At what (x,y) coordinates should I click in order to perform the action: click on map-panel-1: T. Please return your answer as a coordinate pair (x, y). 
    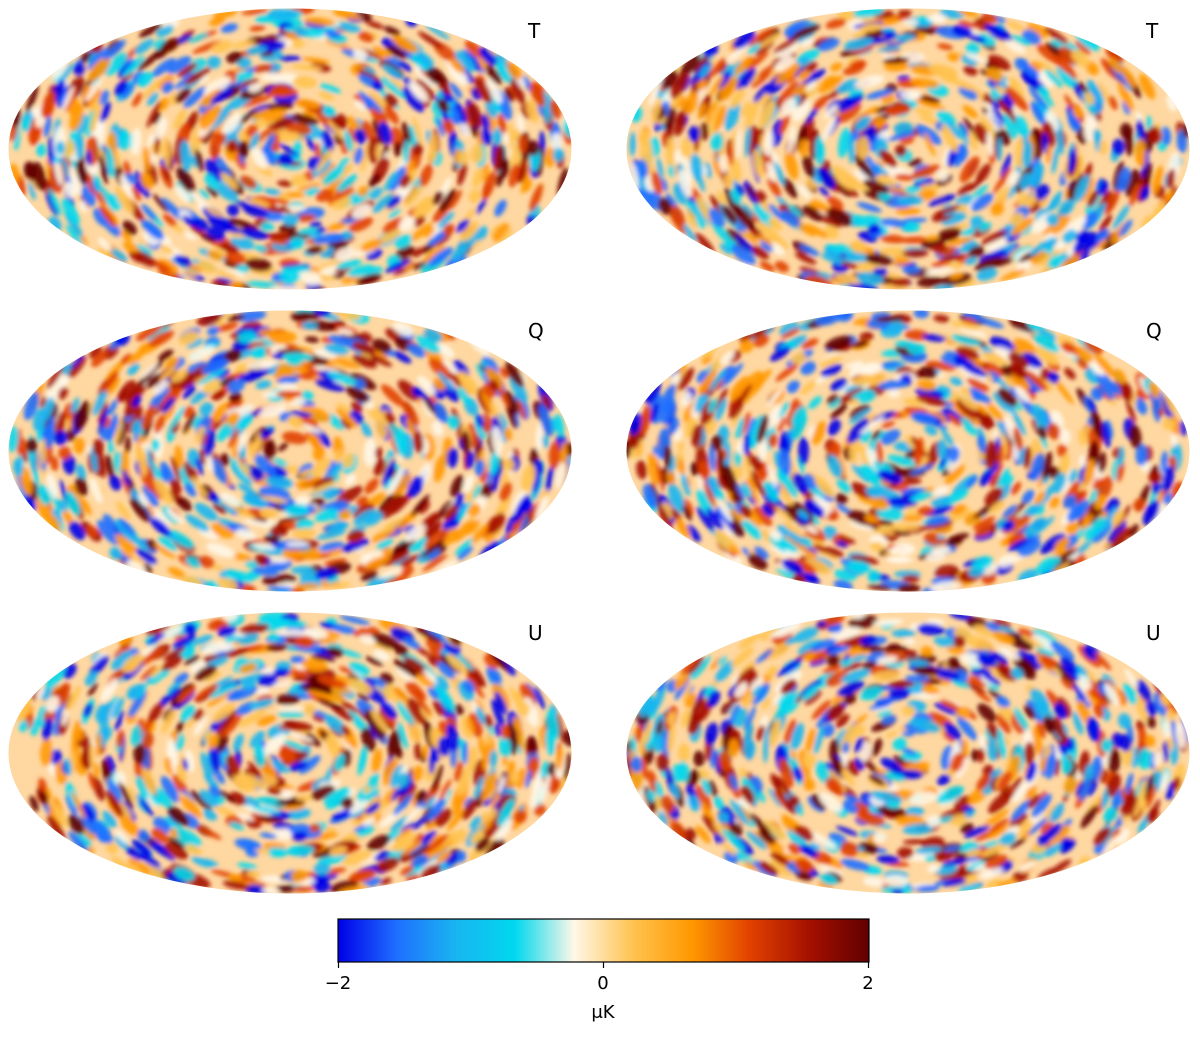
    Looking at the image, I should click on (290, 149).